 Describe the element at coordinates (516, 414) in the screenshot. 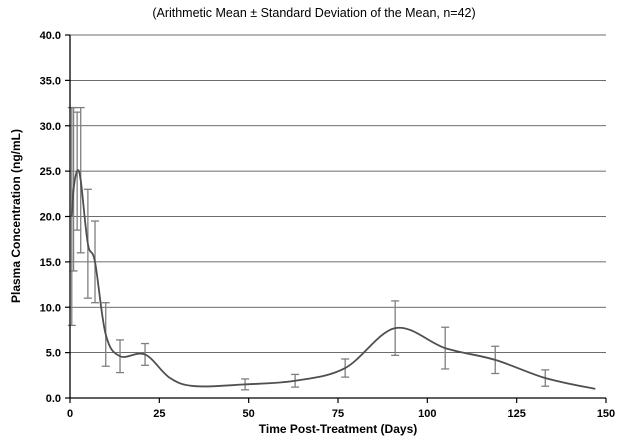

I see `x-tick-label: 125` at that location.